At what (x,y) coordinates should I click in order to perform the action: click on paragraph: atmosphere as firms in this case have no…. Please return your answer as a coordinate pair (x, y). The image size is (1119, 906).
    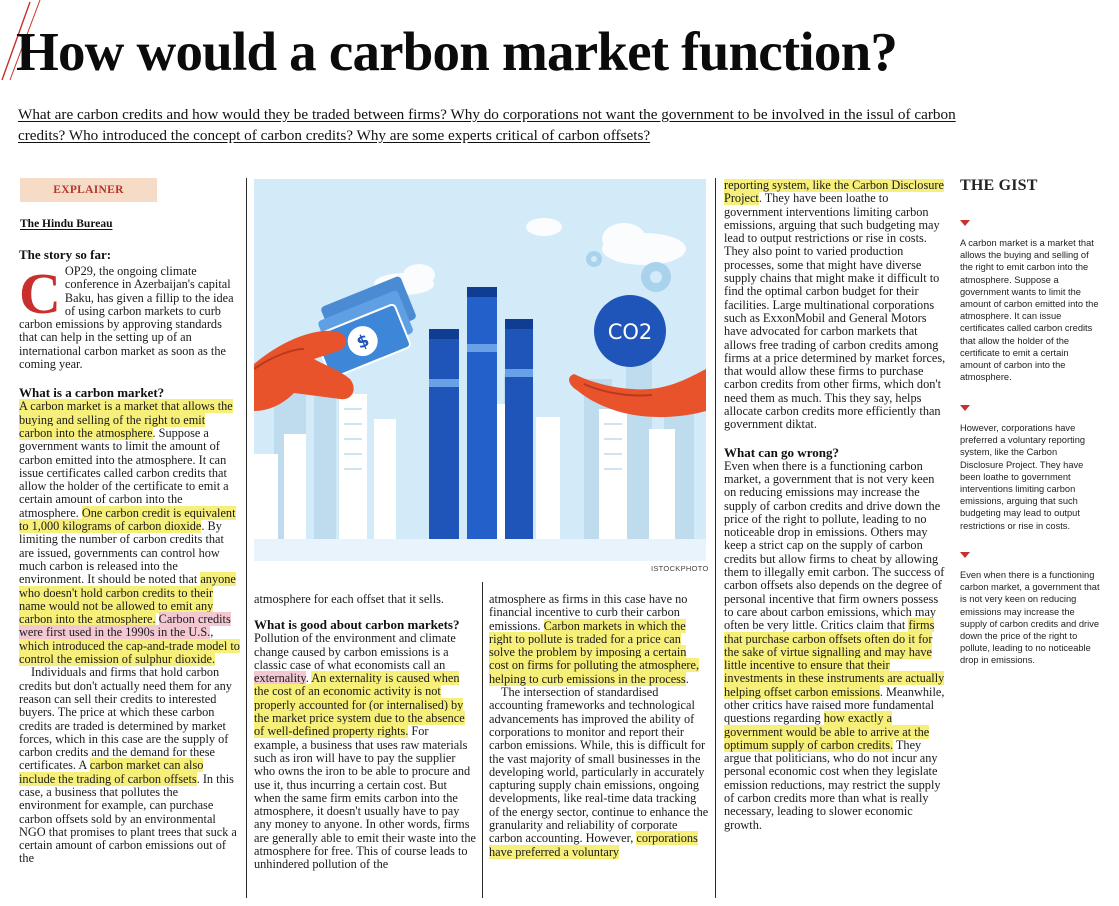
    Looking at the image, I should click on (594, 639).